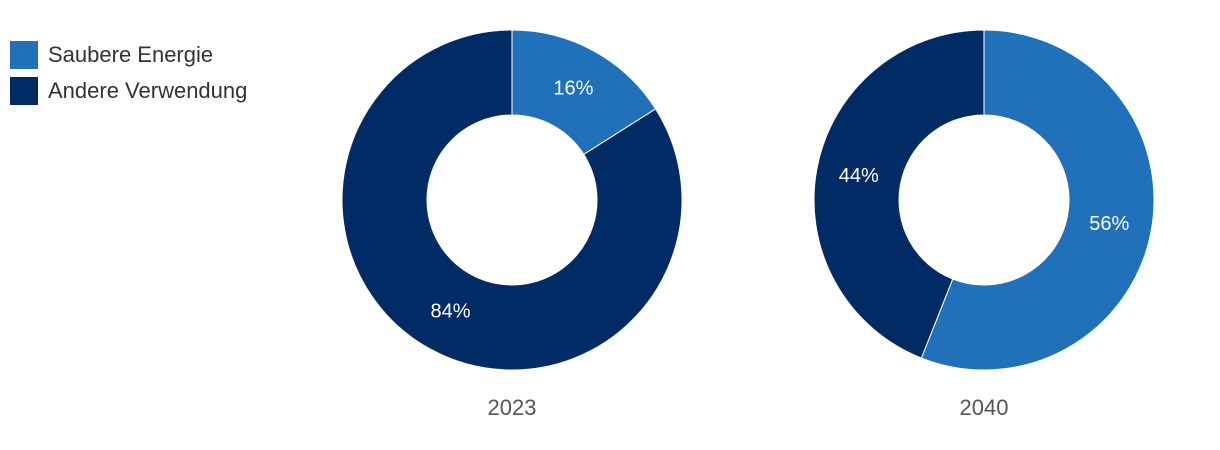  I want to click on donut-slice-2040-andere-verwendung, so click(899, 194).